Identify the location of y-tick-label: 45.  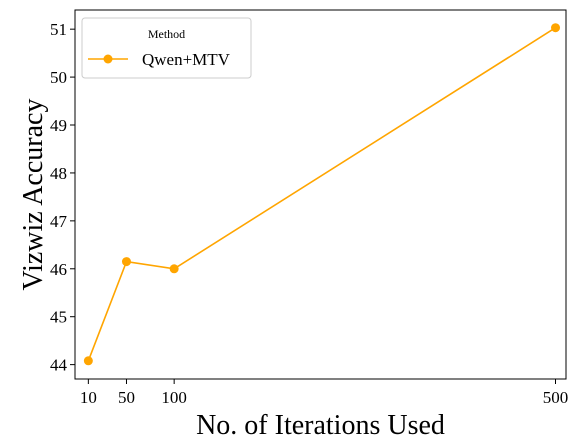
(58, 317).